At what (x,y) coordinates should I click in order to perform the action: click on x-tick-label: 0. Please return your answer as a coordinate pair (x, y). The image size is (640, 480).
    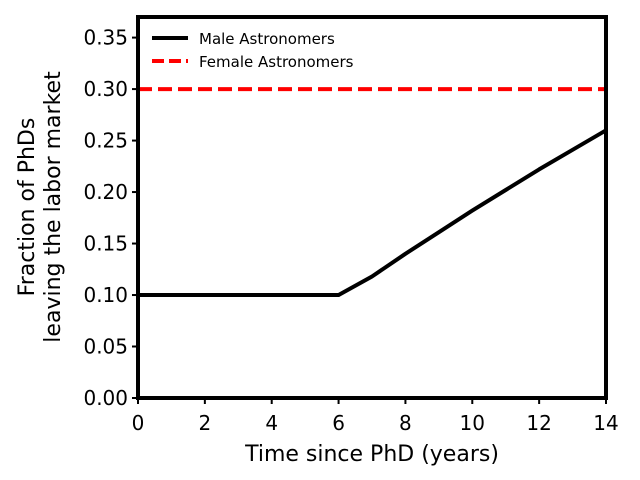
    Looking at the image, I should click on (138, 423).